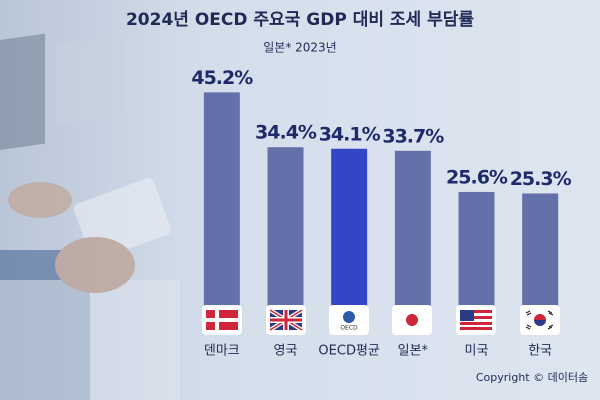  I want to click on value-label: 33.7%, so click(413, 136).